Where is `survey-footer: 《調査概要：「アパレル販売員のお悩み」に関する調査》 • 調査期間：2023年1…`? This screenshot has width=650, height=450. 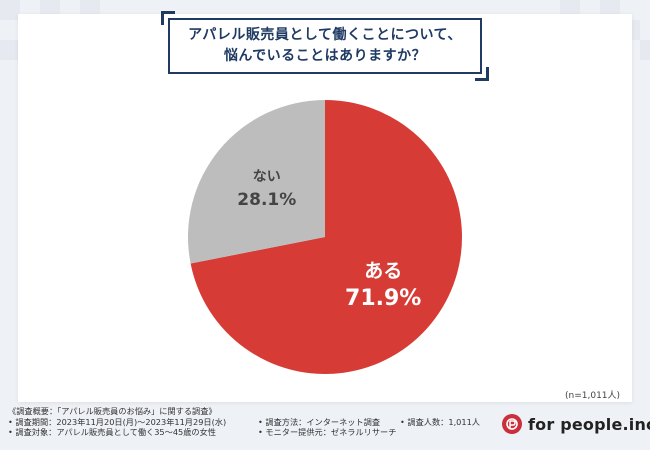 survey-footer: 《調査概要：「アパレル販売員のお悩み」に関する調査》 • 調査期間：2023年1… is located at coordinates (244, 422).